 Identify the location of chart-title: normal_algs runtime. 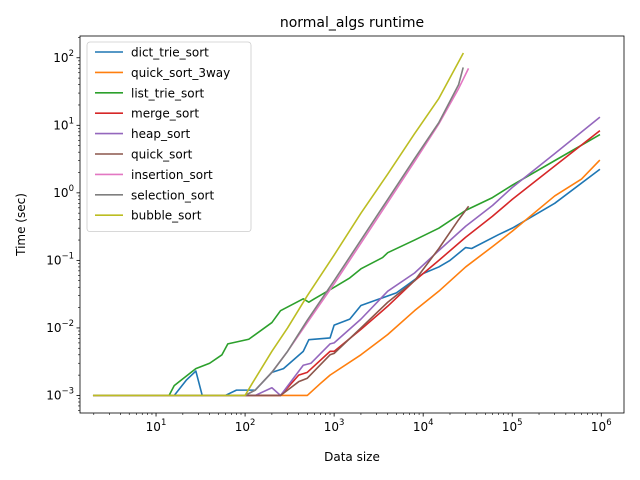
(352, 23).